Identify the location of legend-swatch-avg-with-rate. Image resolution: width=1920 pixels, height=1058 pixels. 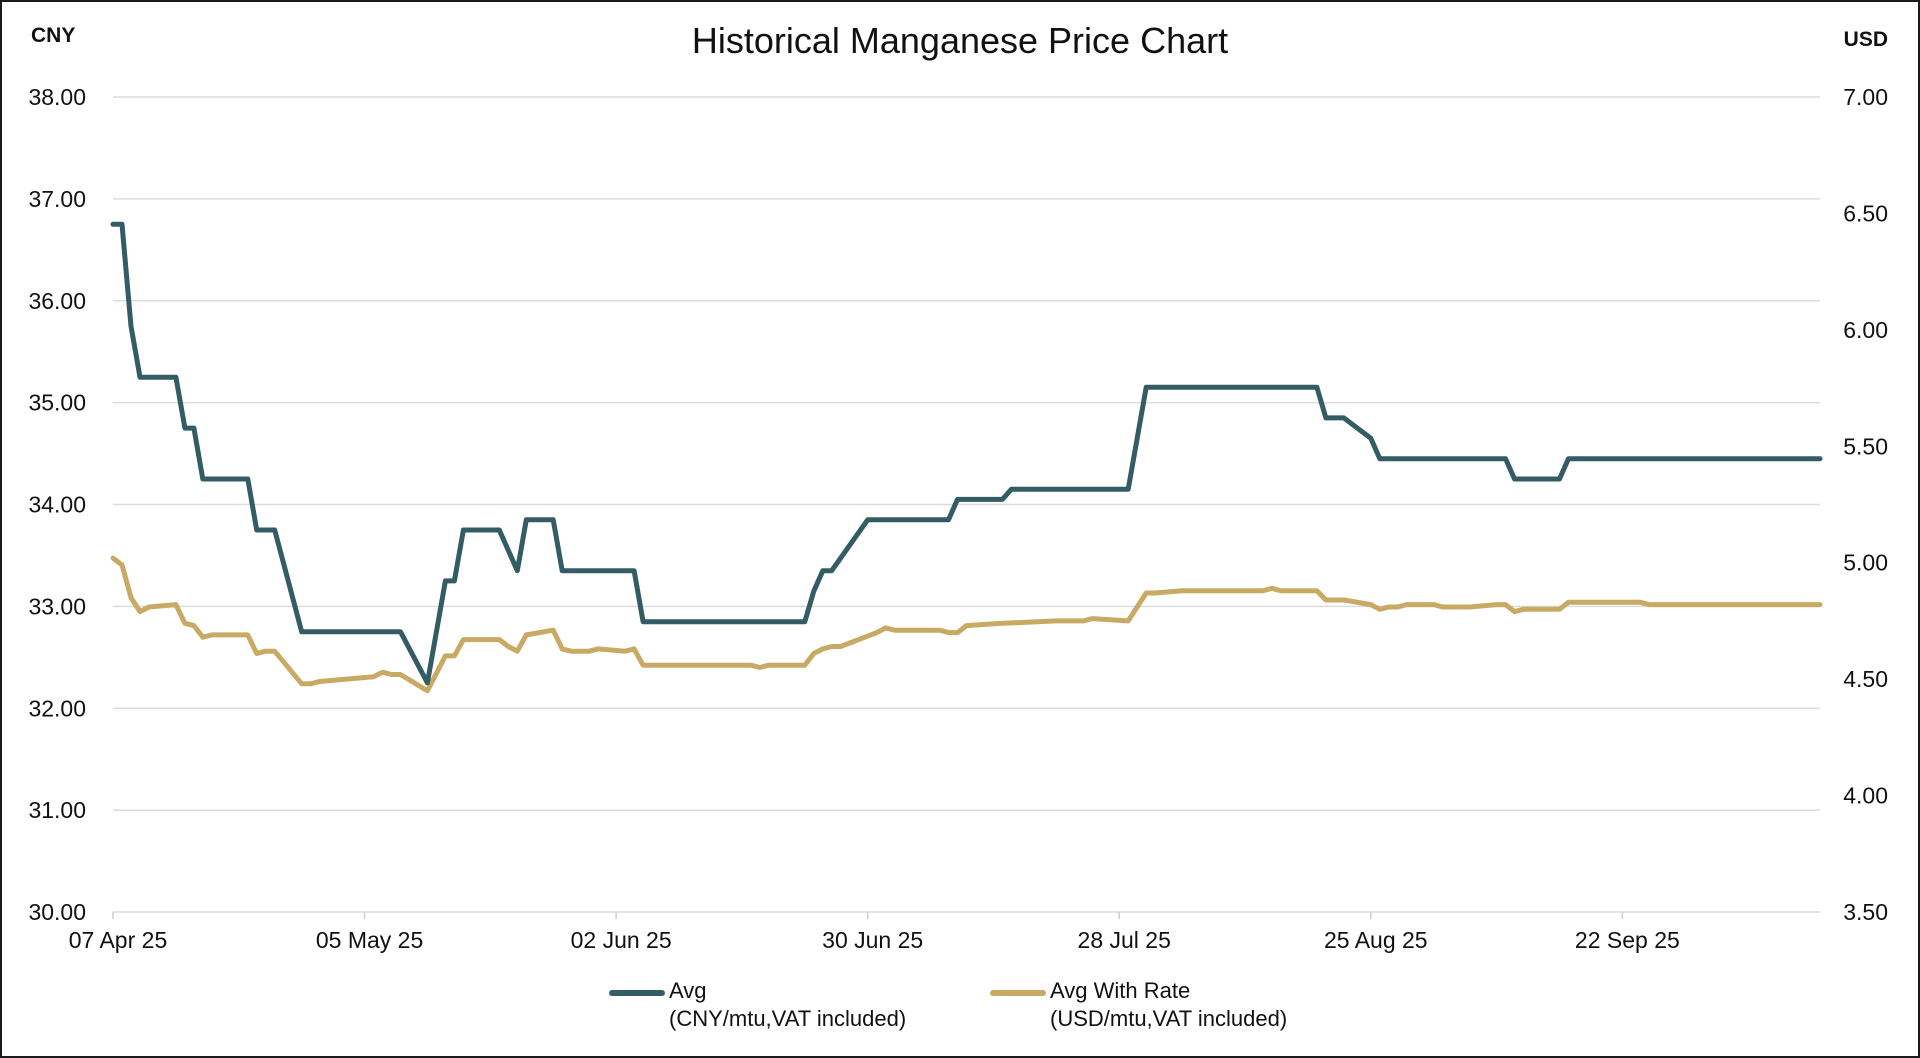
(1018, 993).